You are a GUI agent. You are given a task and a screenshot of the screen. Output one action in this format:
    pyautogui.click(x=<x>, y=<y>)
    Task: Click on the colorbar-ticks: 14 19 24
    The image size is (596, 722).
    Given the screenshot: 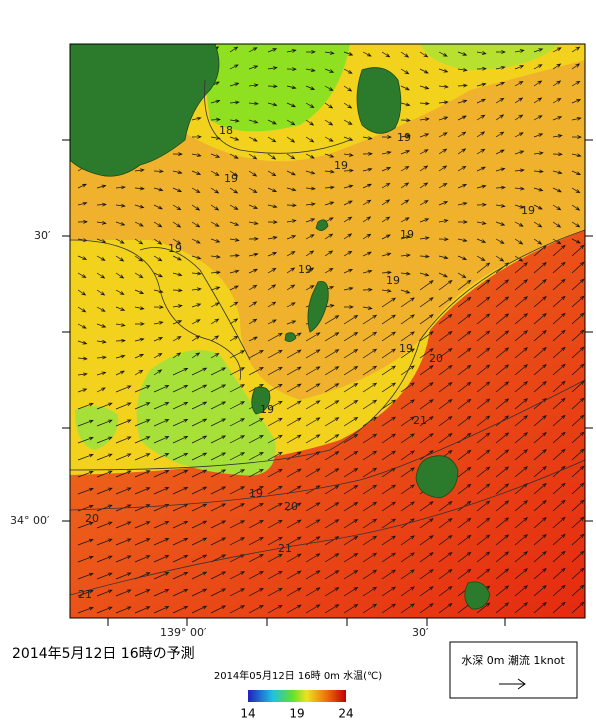 What is the action you would take?
    pyautogui.click(x=296, y=714)
    